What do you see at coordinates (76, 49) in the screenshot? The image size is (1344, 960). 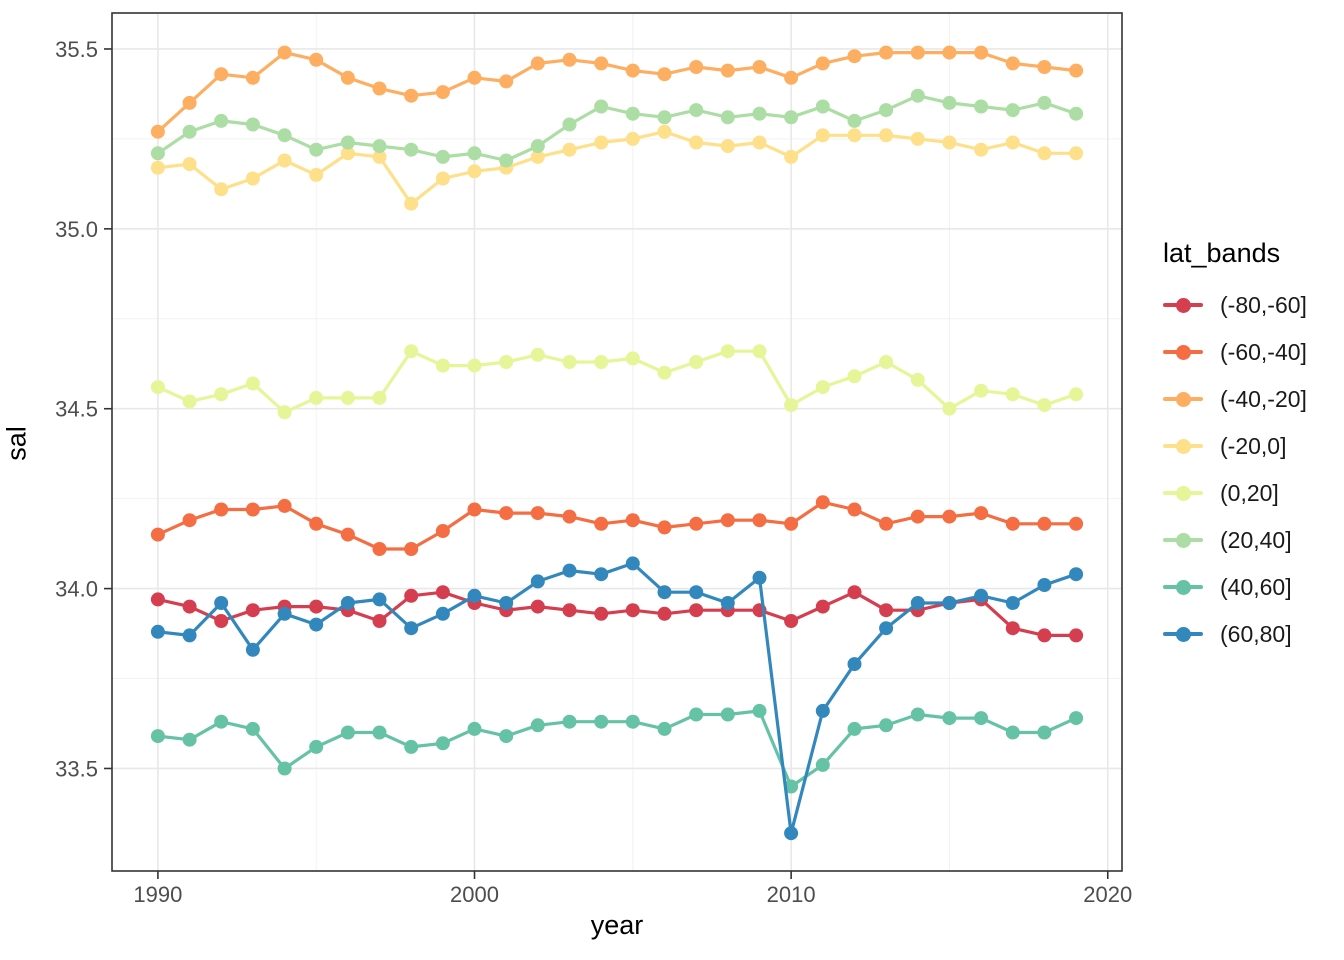 I see `y-tick-label: 35.5` at bounding box center [76, 49].